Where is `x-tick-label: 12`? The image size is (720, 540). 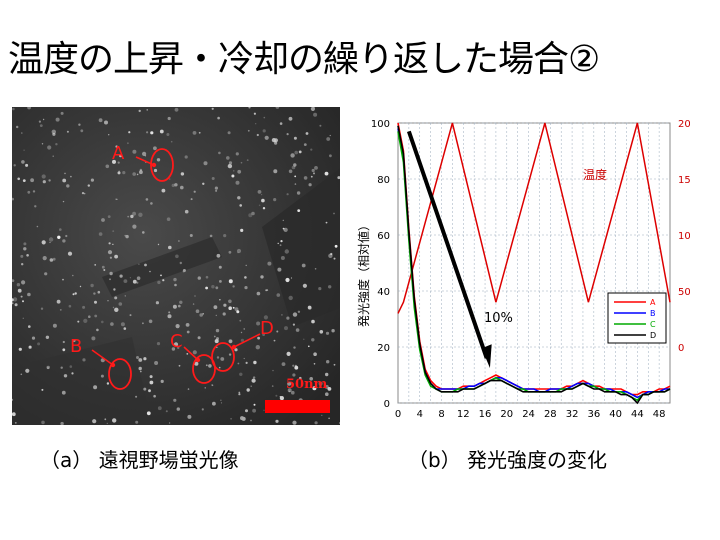
x-tick-label: 12 is located at coordinates (463, 414).